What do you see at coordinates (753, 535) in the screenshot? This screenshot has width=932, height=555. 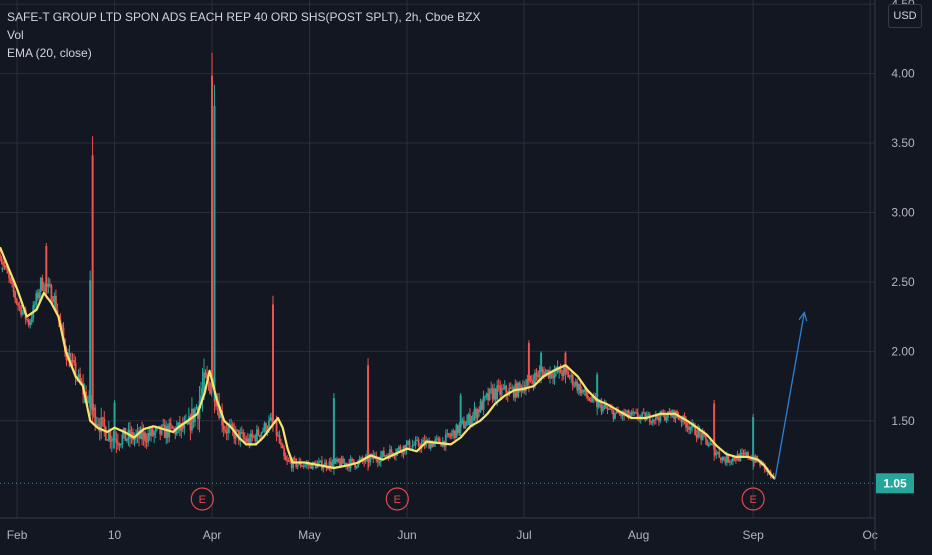 I see `x-tick-label: Sep` at bounding box center [753, 535].